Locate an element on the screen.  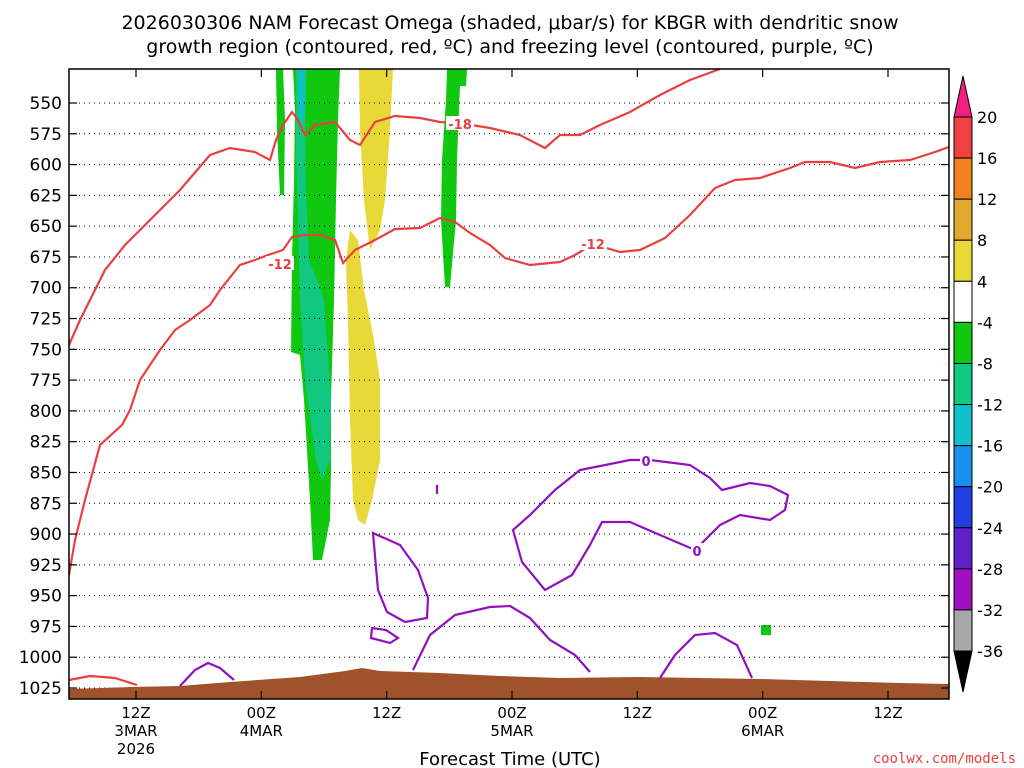
colorbar-label: 4 is located at coordinates (982, 281).